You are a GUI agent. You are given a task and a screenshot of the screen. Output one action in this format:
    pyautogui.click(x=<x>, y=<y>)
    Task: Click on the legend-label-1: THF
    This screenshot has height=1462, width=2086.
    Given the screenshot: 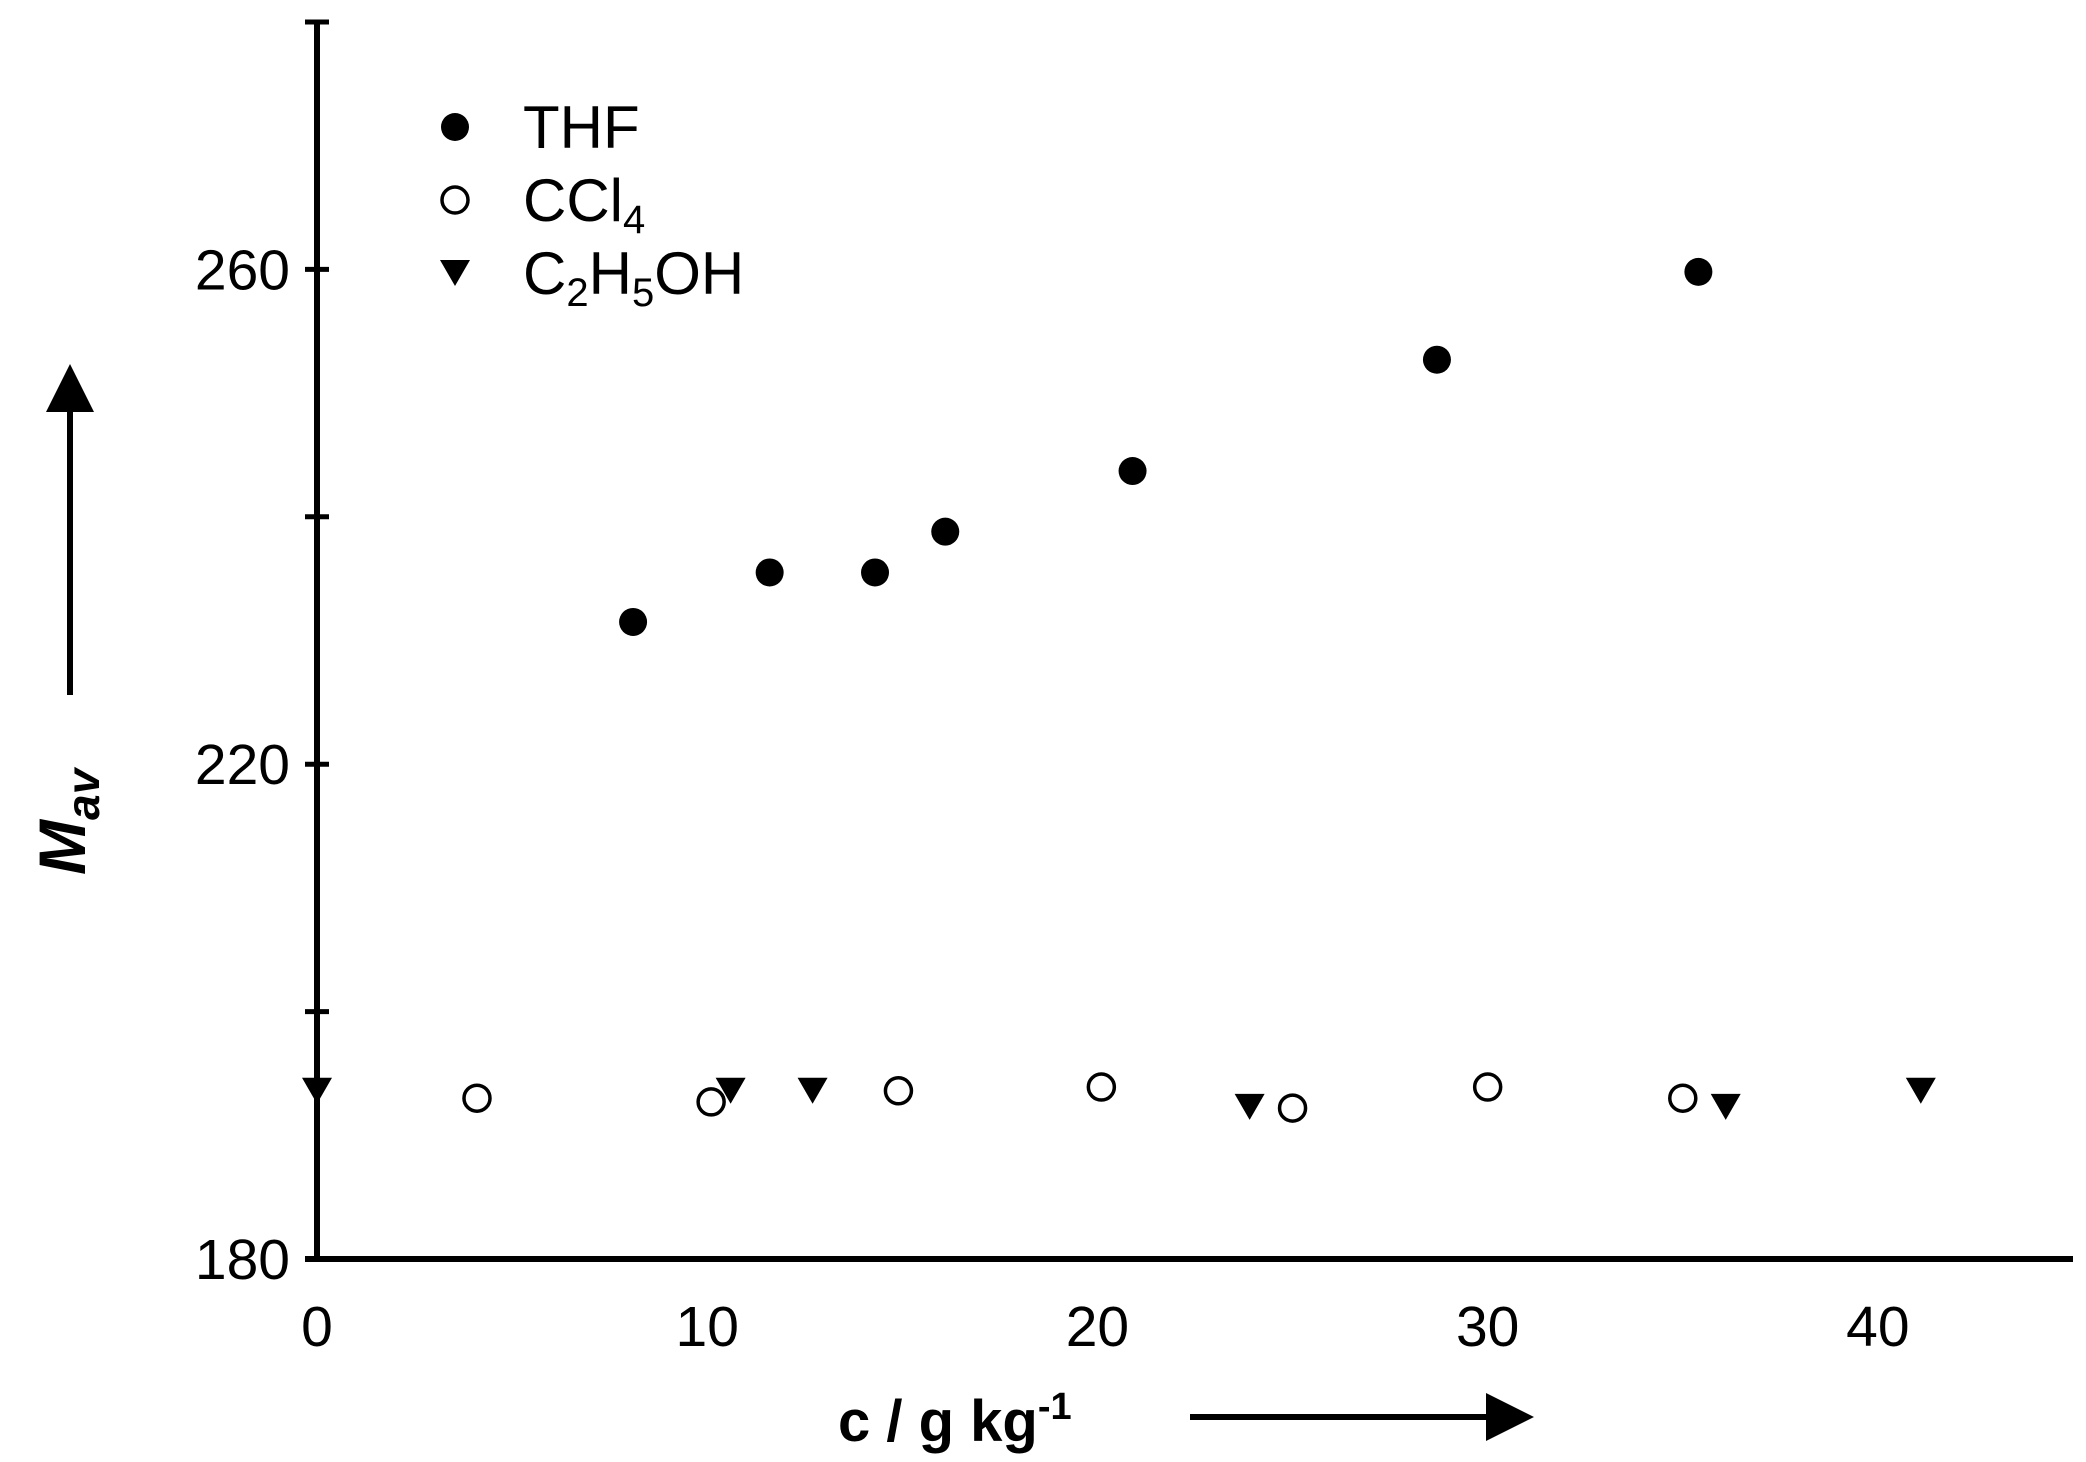 What is the action you would take?
    pyautogui.click(x=581, y=127)
    